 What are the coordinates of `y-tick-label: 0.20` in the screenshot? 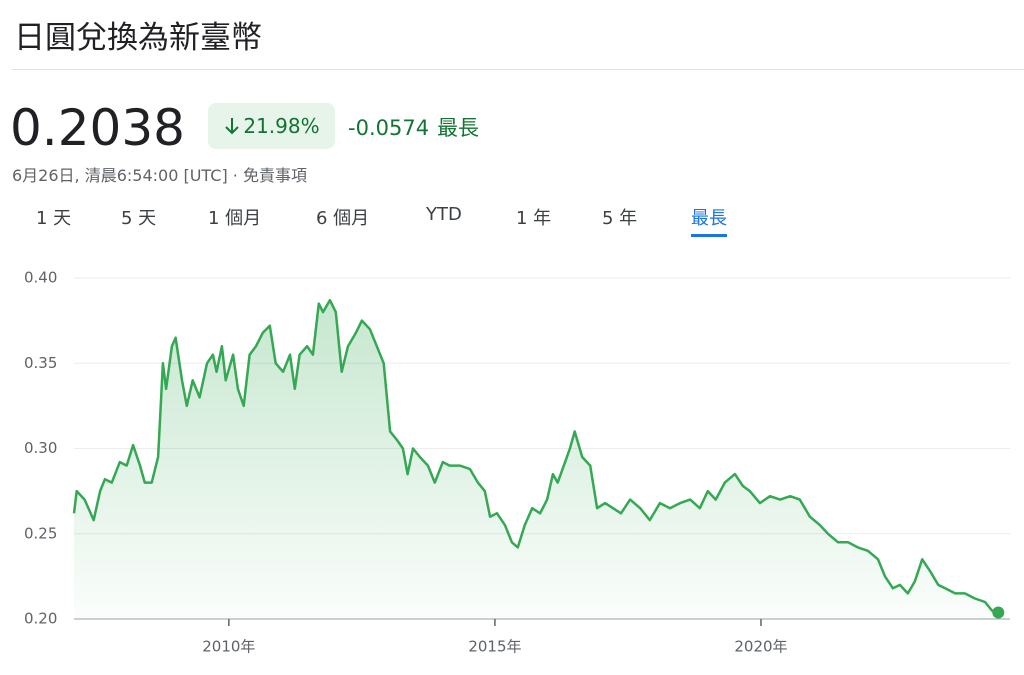 It's located at (40, 619).